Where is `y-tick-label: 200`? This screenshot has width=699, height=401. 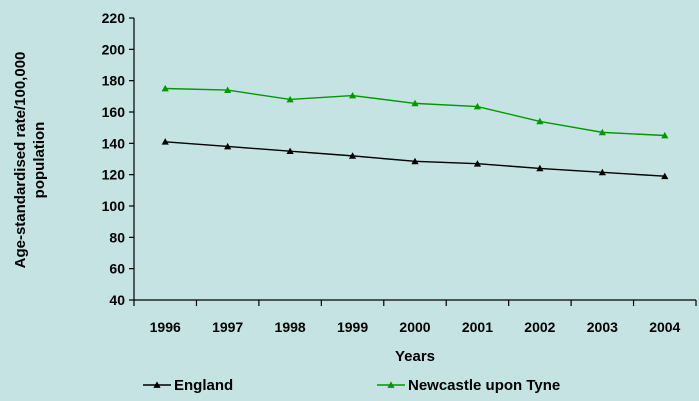 y-tick-label: 200 is located at coordinates (114, 49).